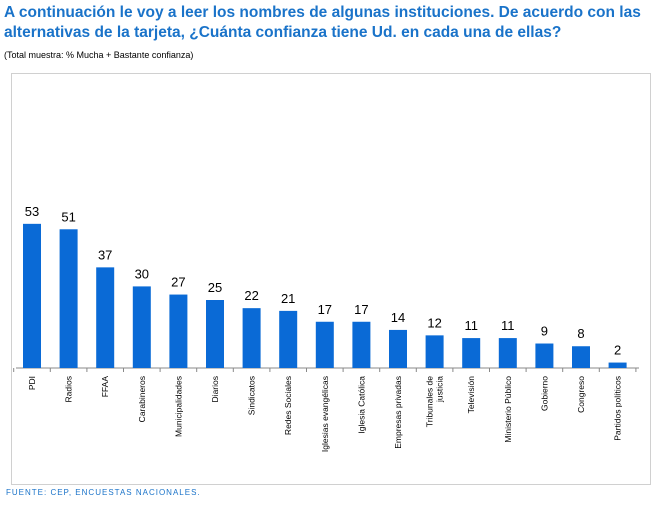  Describe the element at coordinates (580, 333) in the screenshot. I see `data-label: 8` at that location.